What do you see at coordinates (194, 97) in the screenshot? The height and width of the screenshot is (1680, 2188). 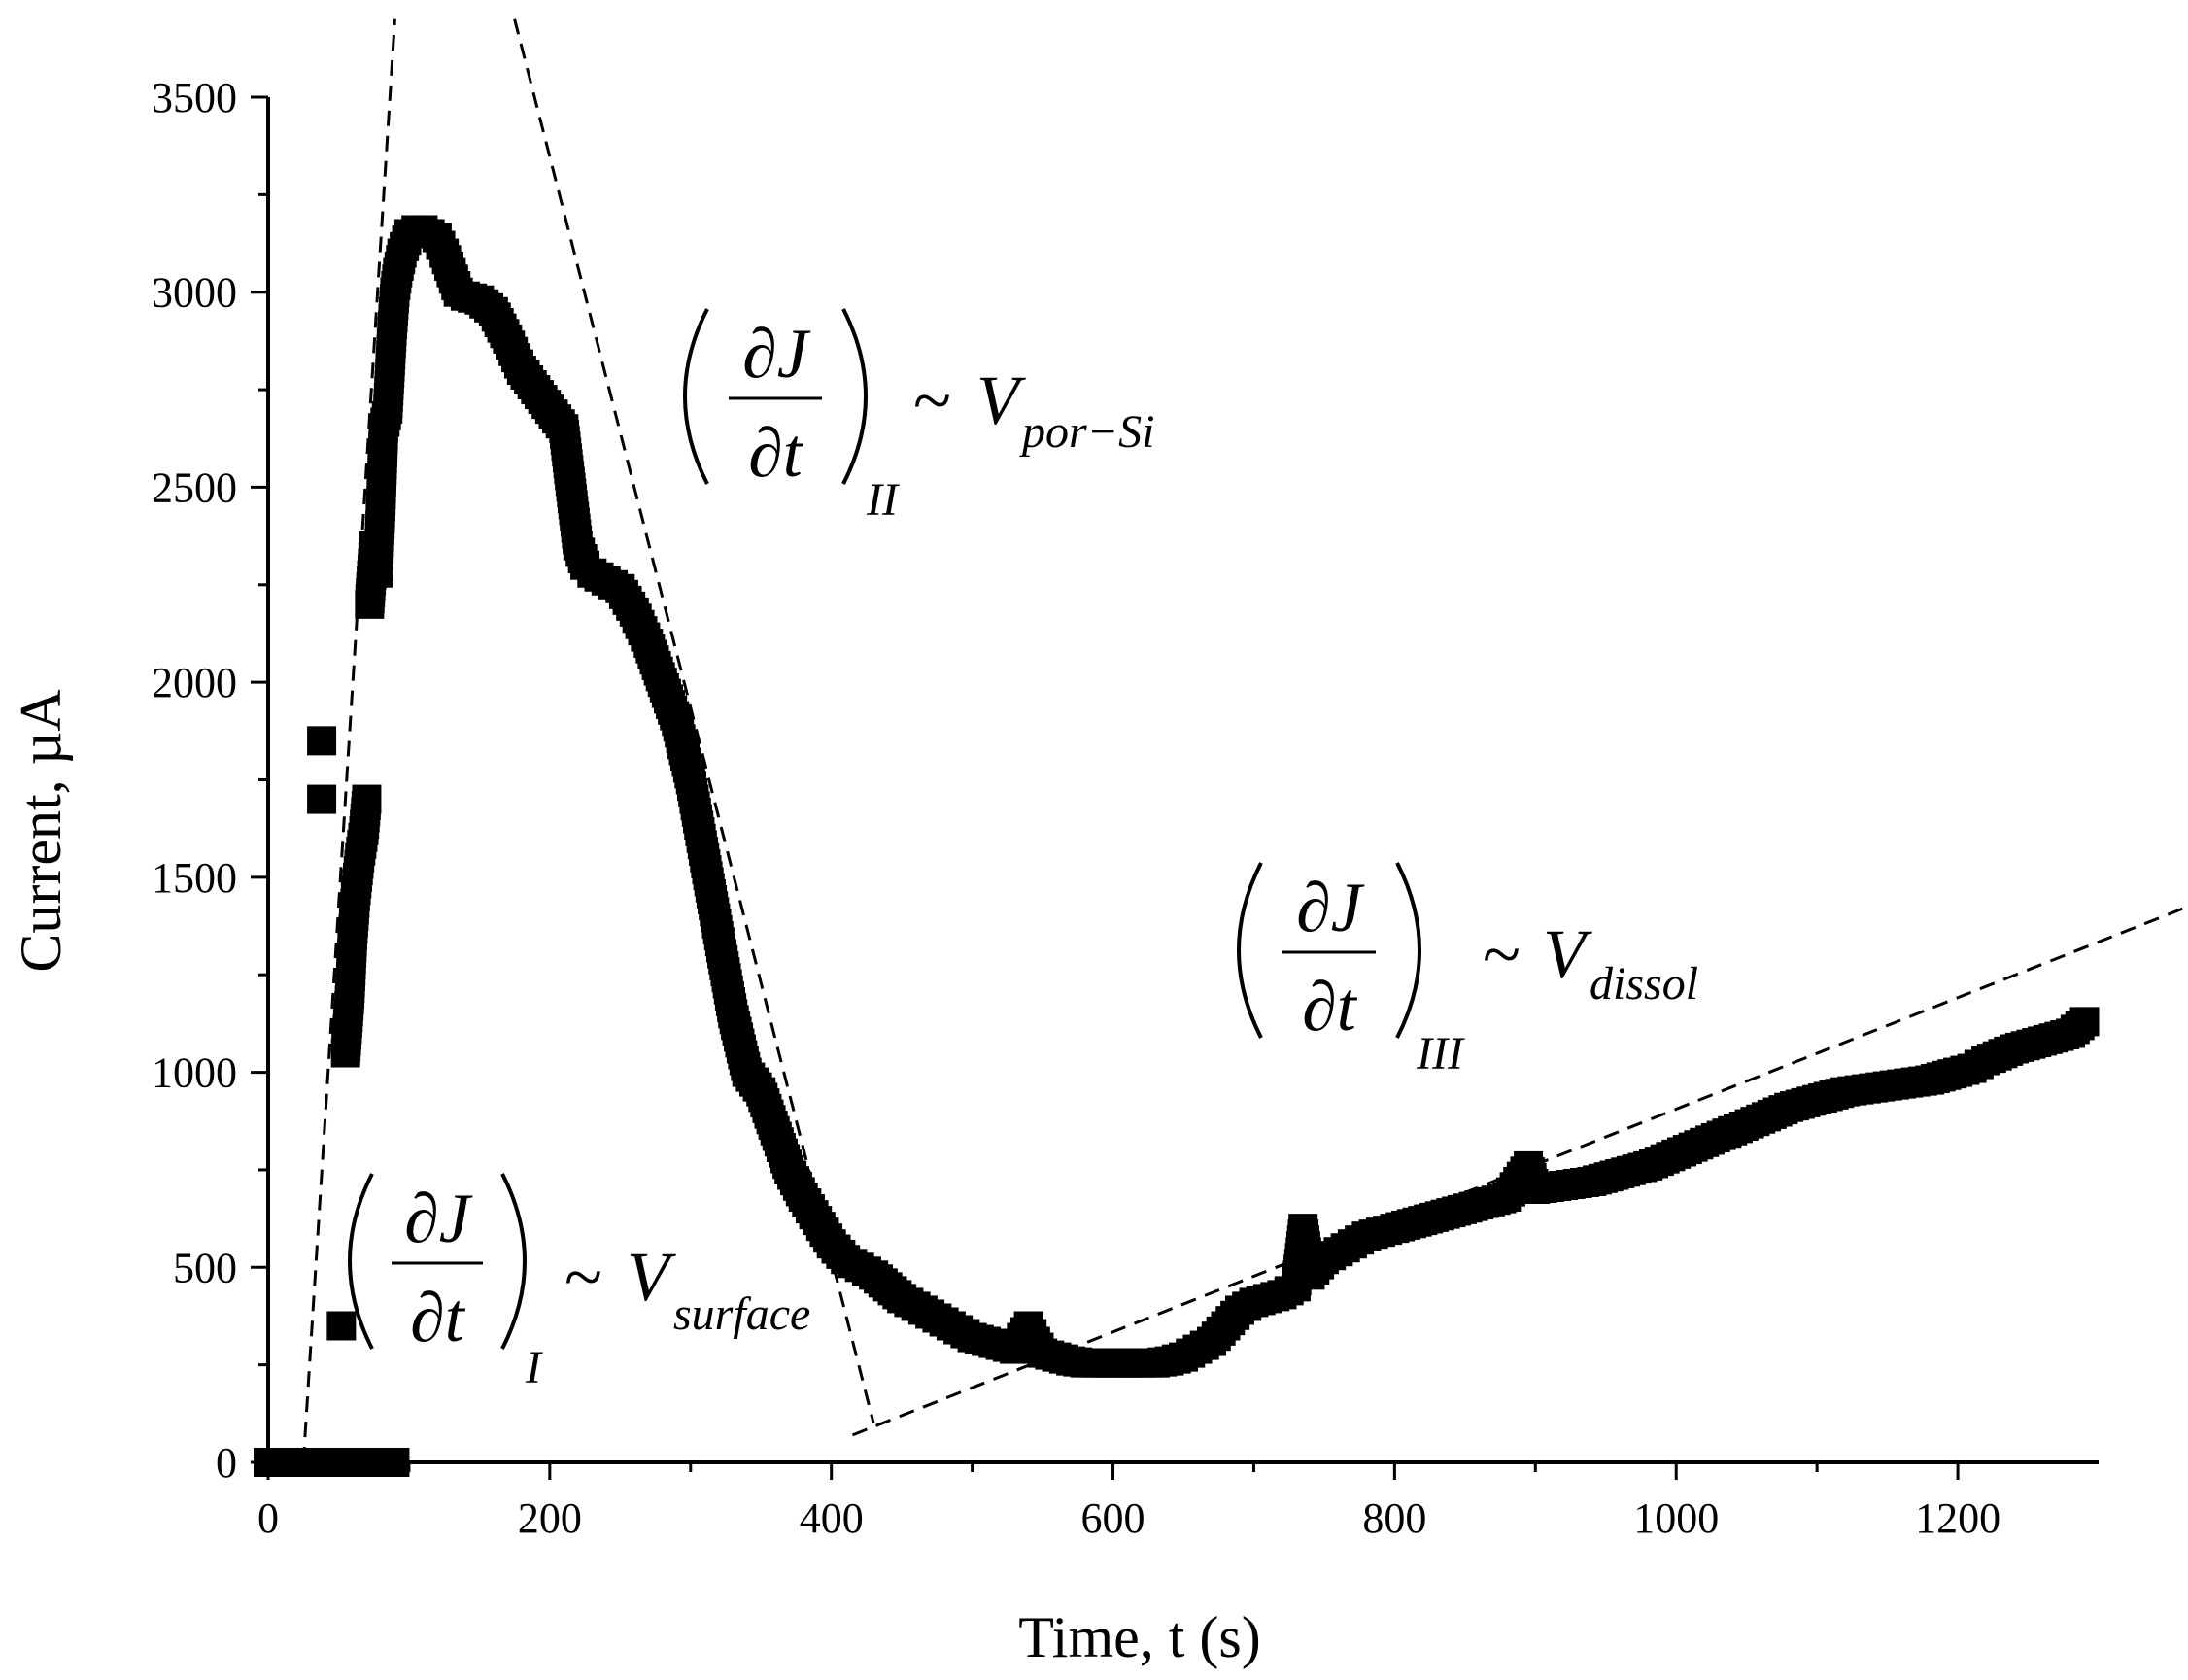 I see `y-tick-label: 3500` at bounding box center [194, 97].